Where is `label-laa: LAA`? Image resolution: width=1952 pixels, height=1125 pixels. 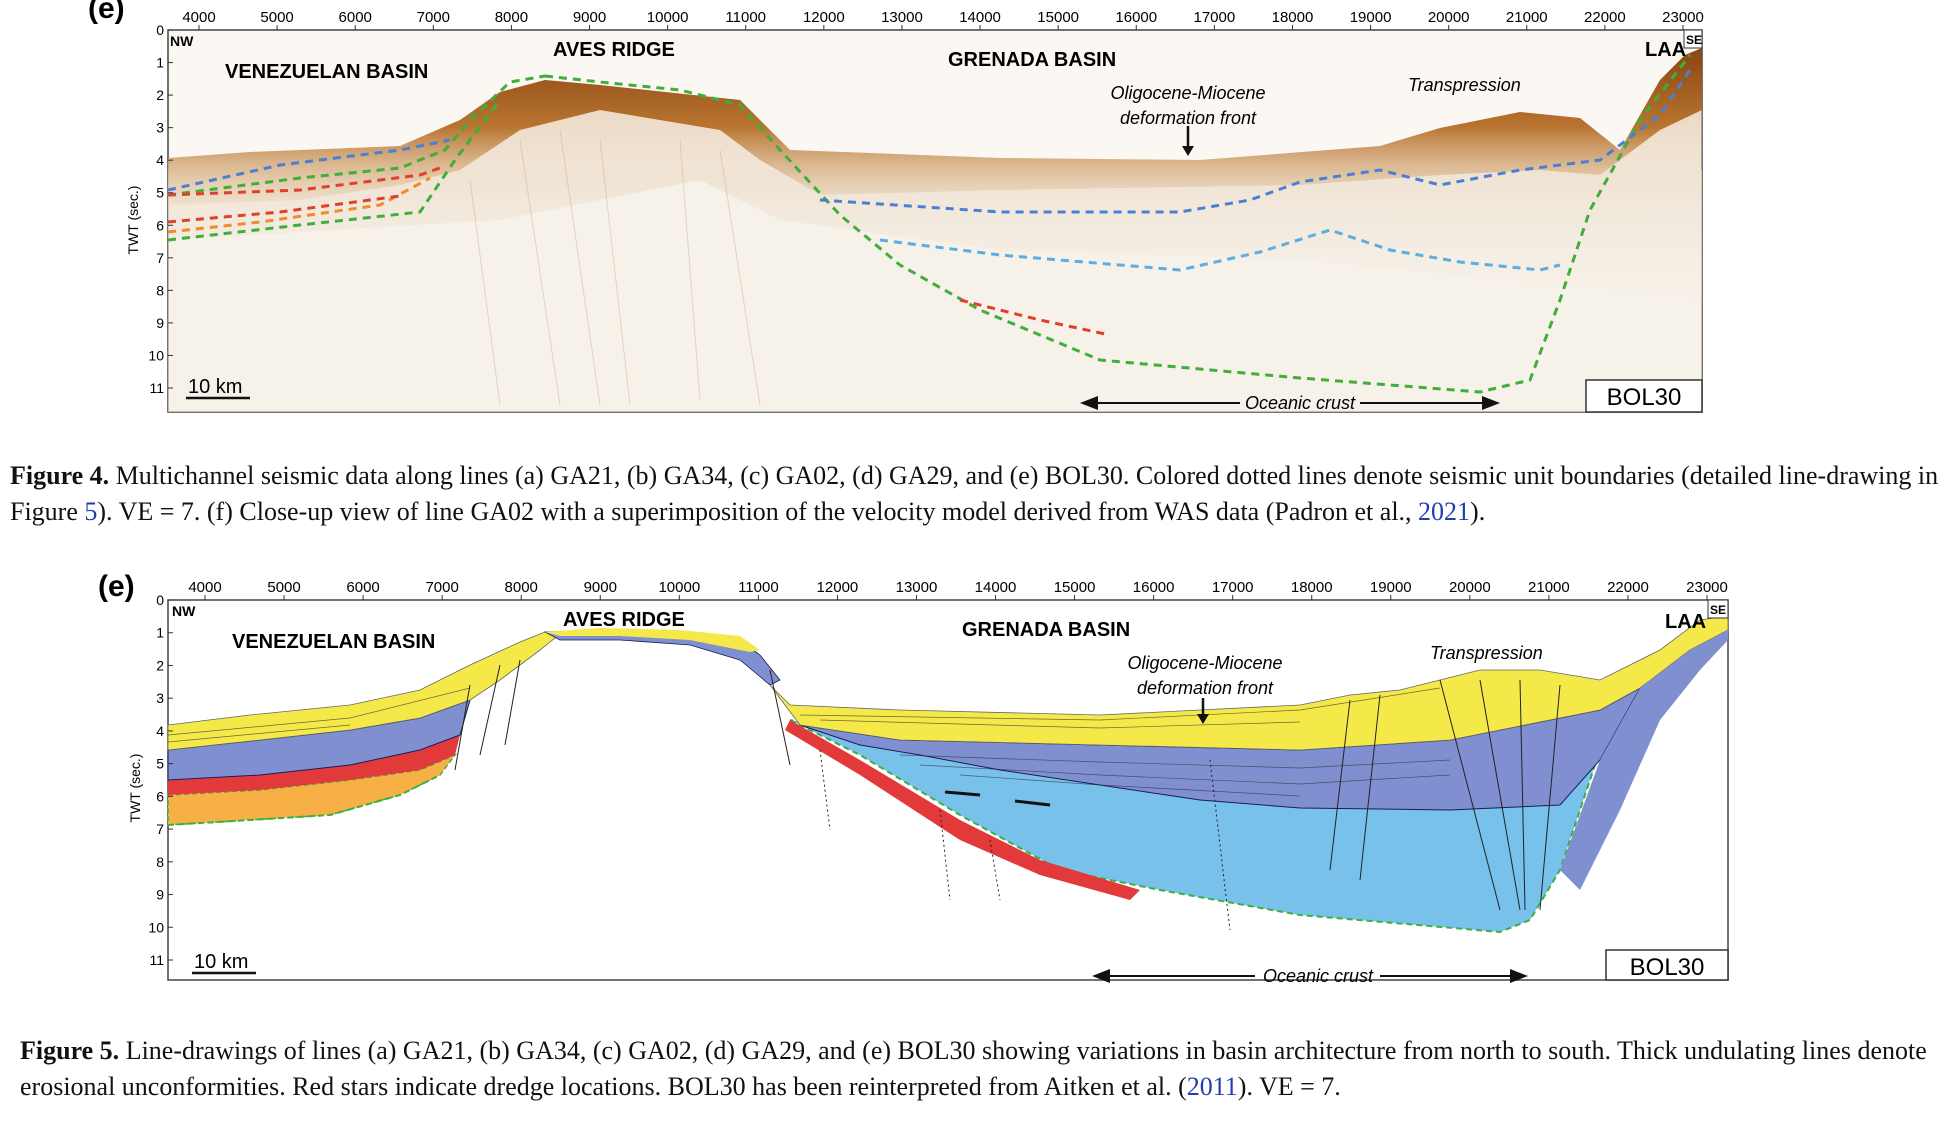
label-laa: LAA is located at coordinates (1685, 622).